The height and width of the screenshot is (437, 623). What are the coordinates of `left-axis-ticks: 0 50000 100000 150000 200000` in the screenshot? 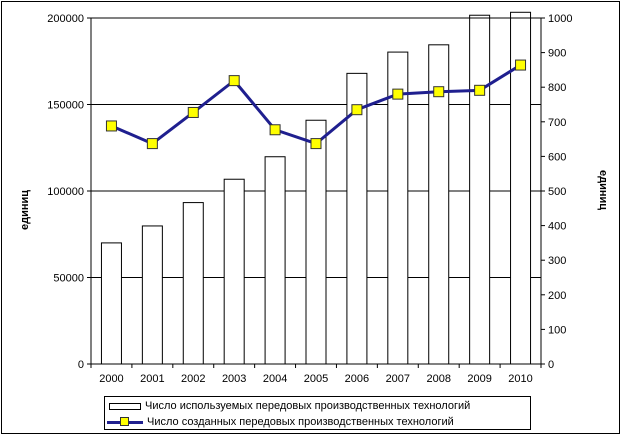 It's located at (69, 192).